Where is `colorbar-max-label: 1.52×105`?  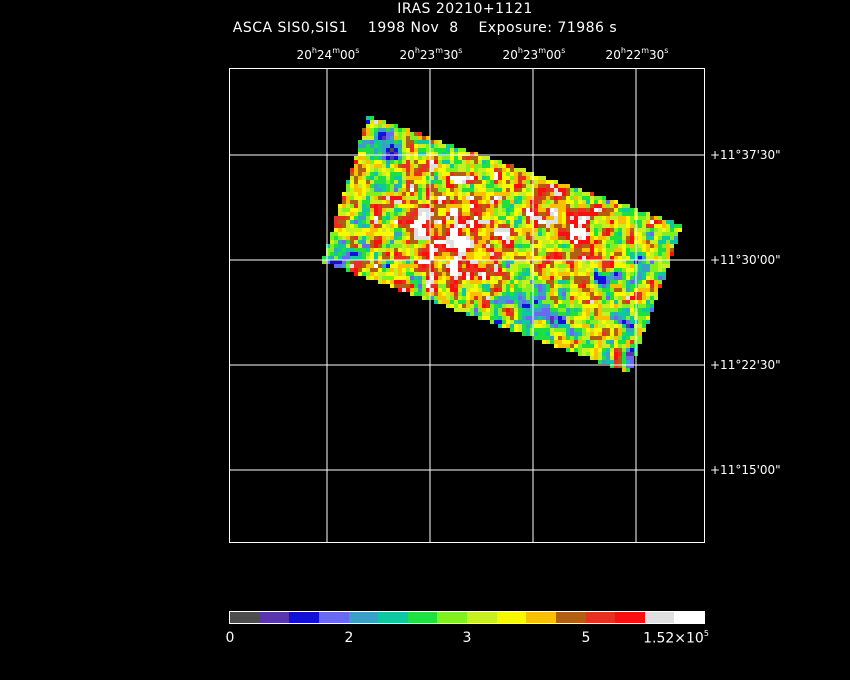 colorbar-max-label: 1.52×105 is located at coordinates (676, 638).